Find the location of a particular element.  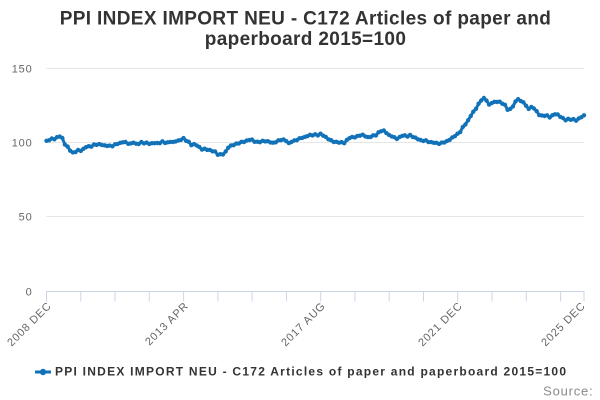

svg-text: Source: is located at coordinates (568, 391).